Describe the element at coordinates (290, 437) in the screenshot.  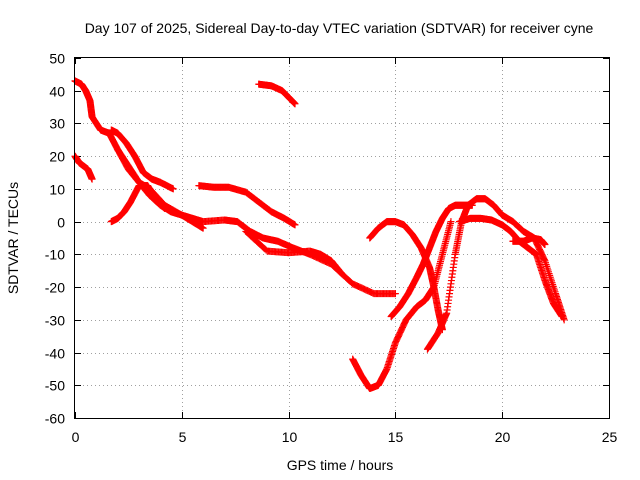
I see `x-tick-label: 10` at that location.